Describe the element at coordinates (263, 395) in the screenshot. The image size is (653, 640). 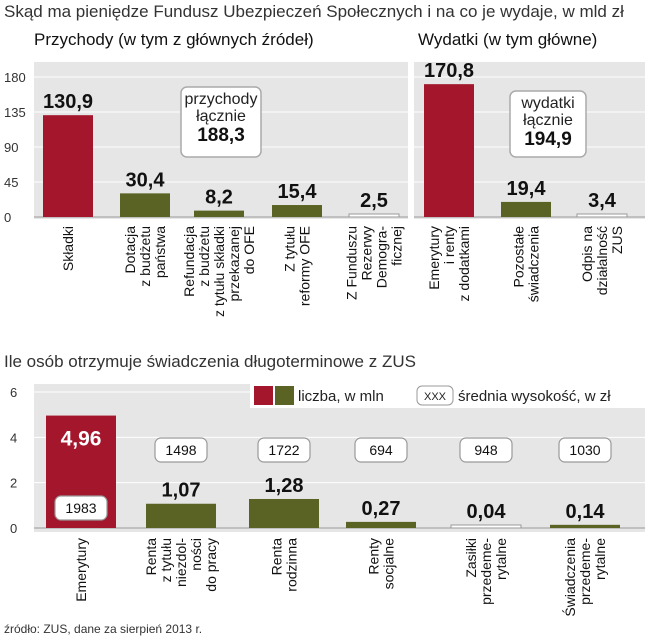
I see `legend-red-swatch` at that location.